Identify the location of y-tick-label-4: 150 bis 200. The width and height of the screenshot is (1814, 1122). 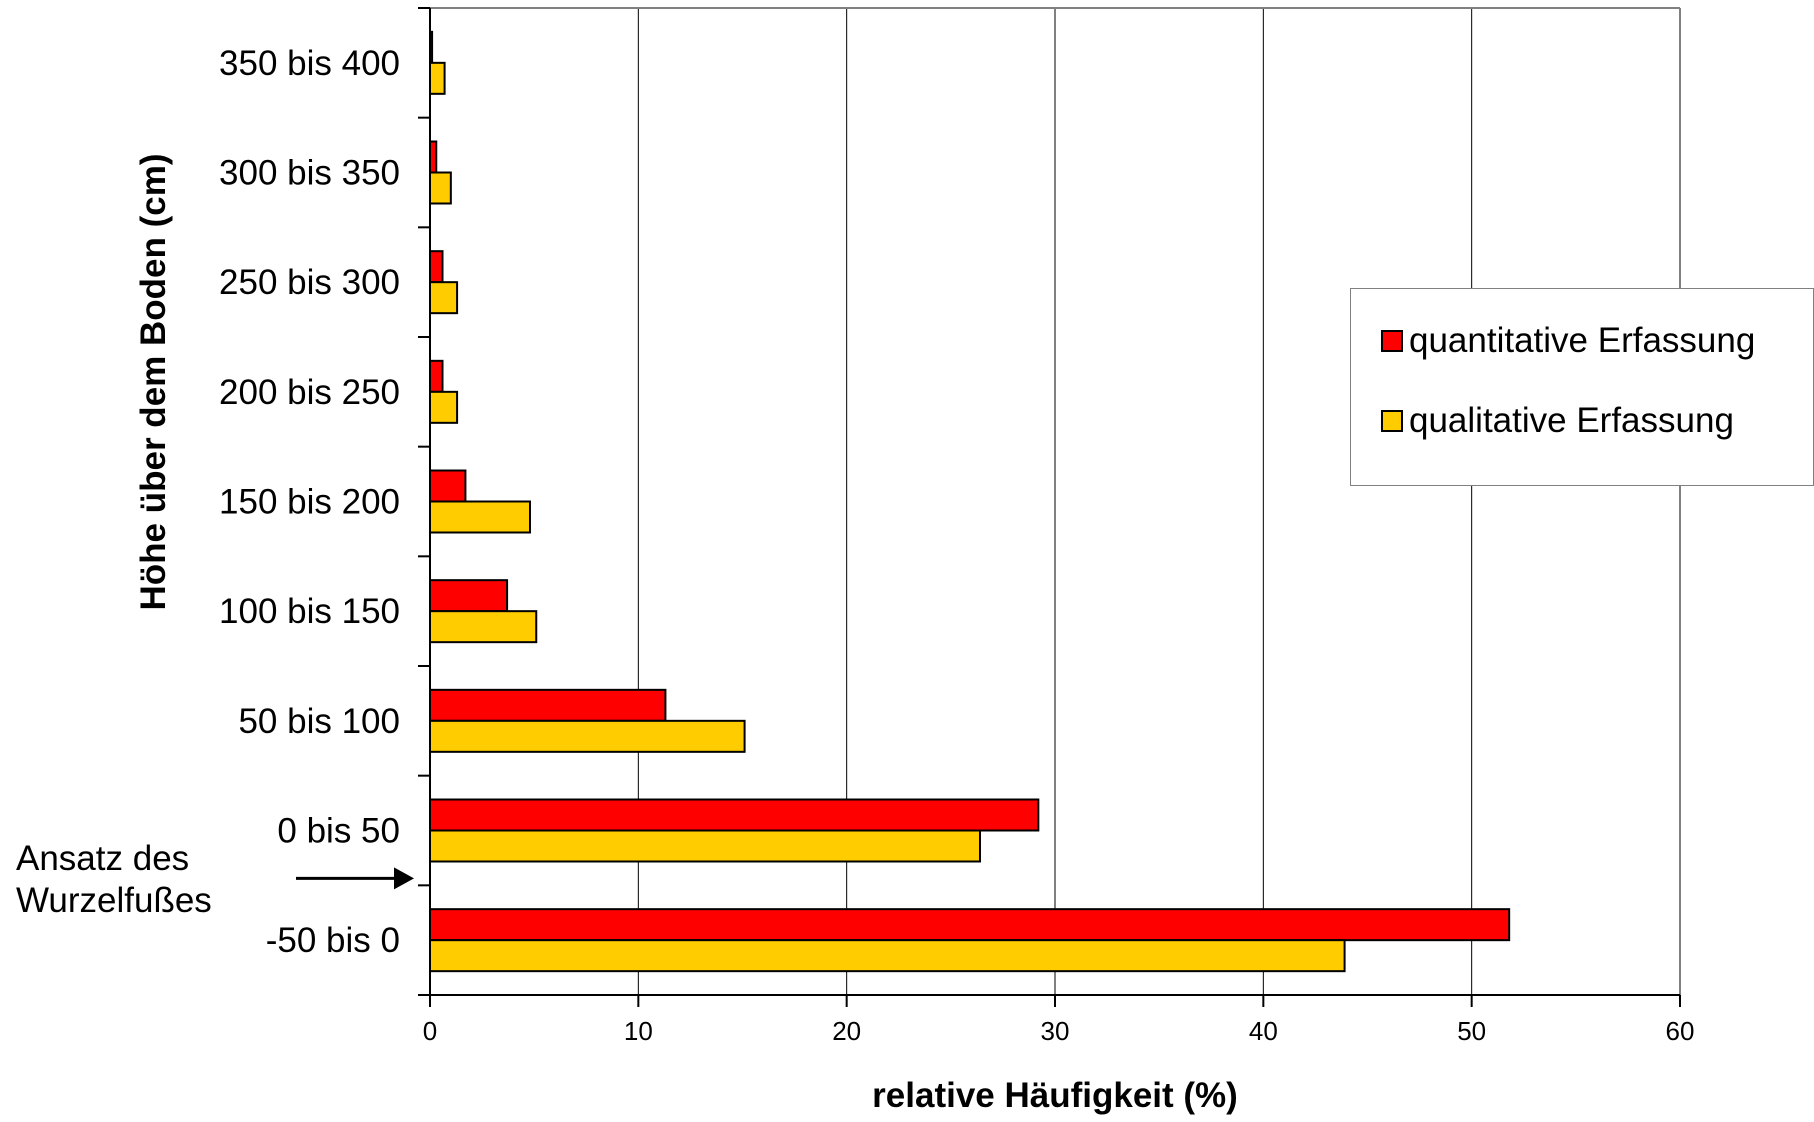
(309, 502).